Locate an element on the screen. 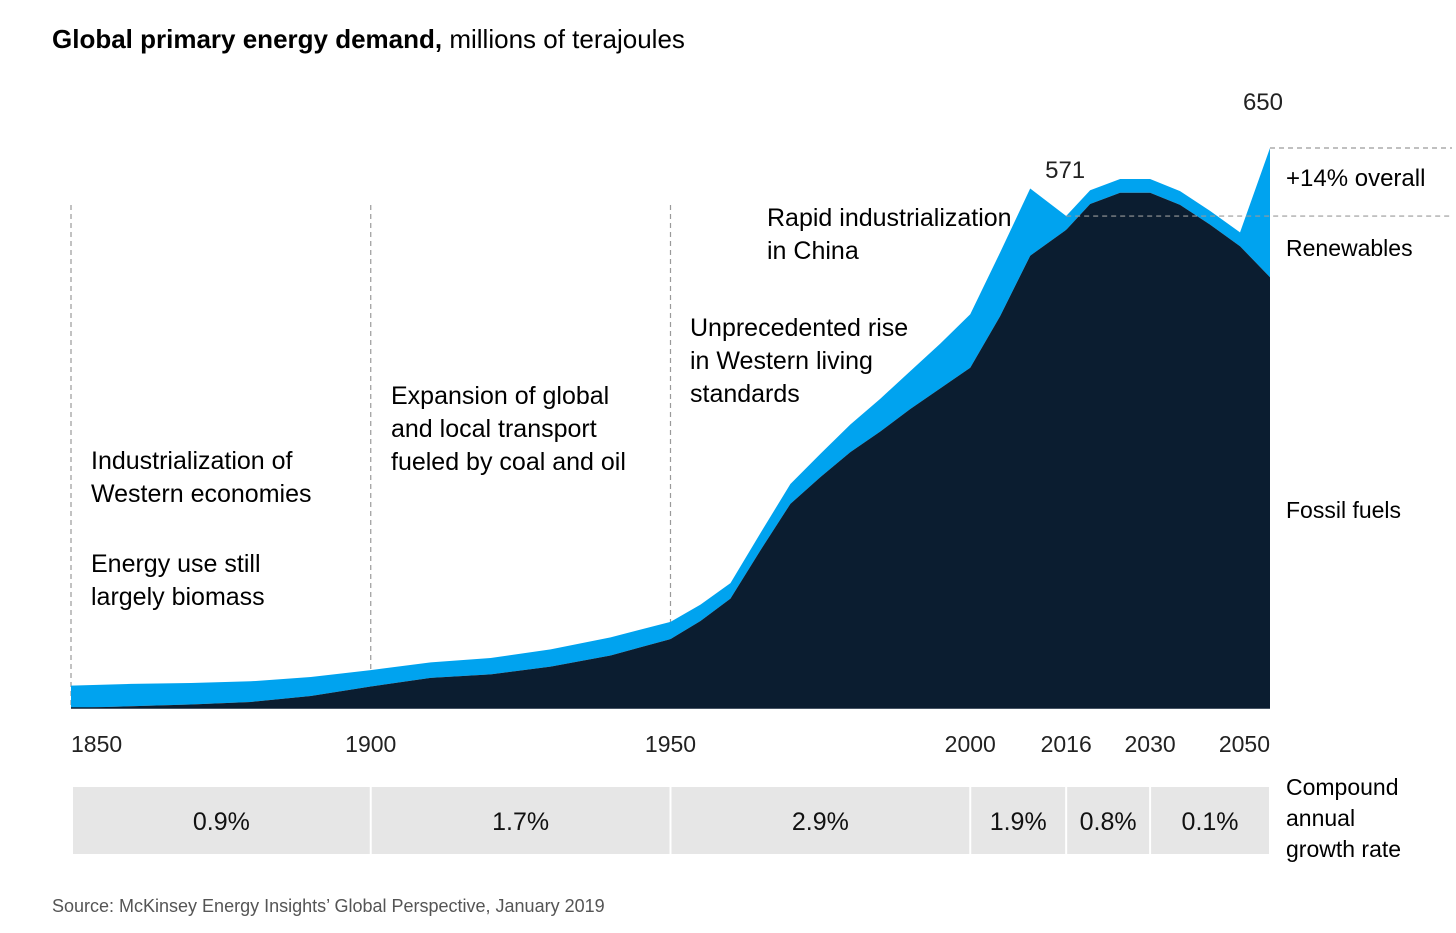 The image size is (1456, 933). x-tick-1900: 1900 is located at coordinates (370, 744).